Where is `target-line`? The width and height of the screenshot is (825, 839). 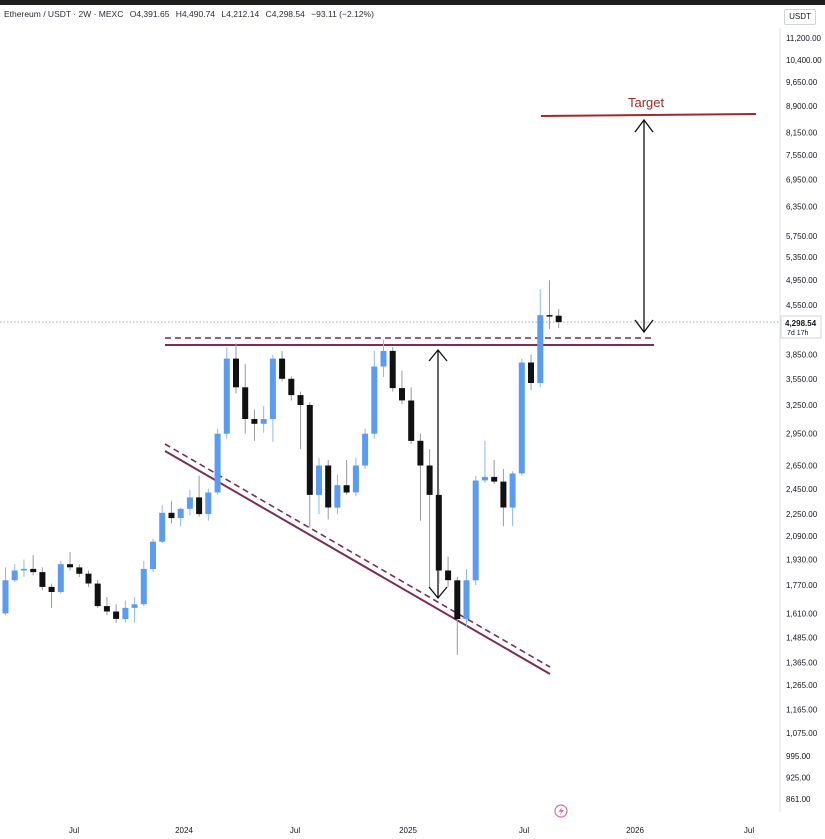
target-line is located at coordinates (648, 115).